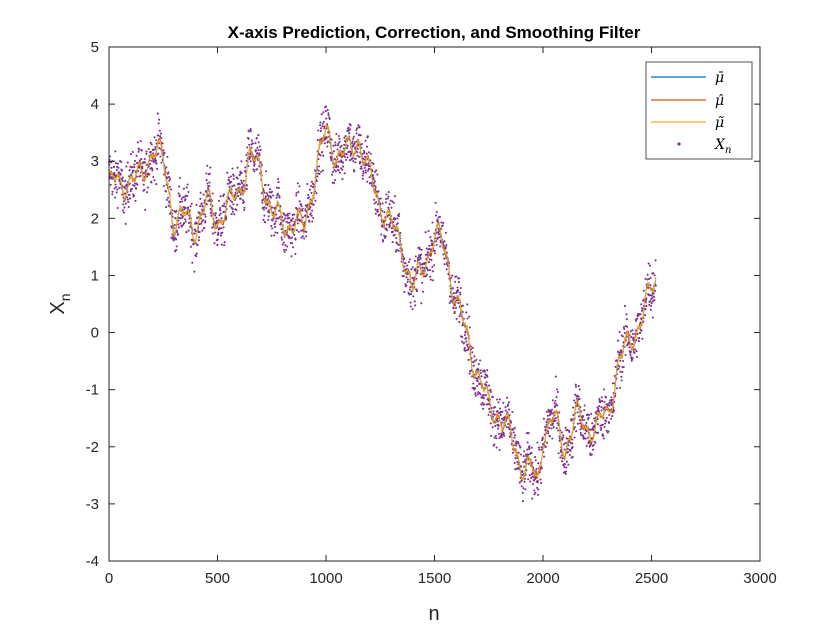  What do you see at coordinates (95, 333) in the screenshot?
I see `y-tick-label: 0` at bounding box center [95, 333].